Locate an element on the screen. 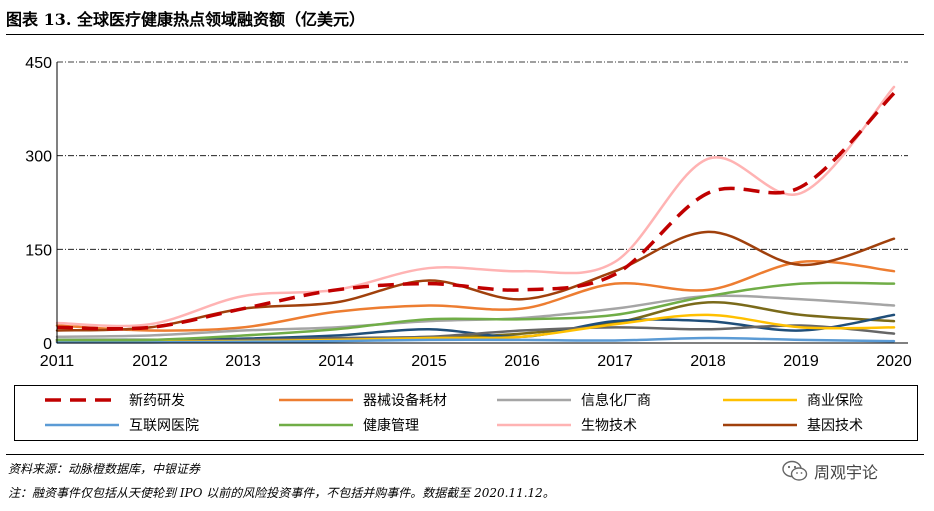  y-tick-label: 300 is located at coordinates (38, 157).